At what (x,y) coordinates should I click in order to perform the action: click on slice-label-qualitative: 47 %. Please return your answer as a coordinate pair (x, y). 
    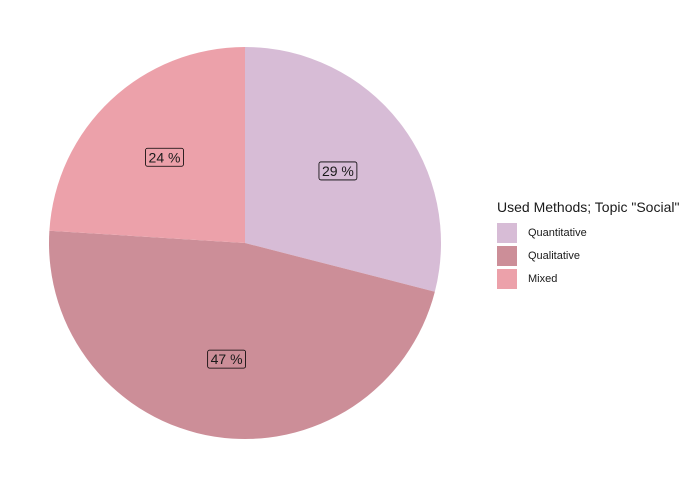
    Looking at the image, I should click on (226, 359).